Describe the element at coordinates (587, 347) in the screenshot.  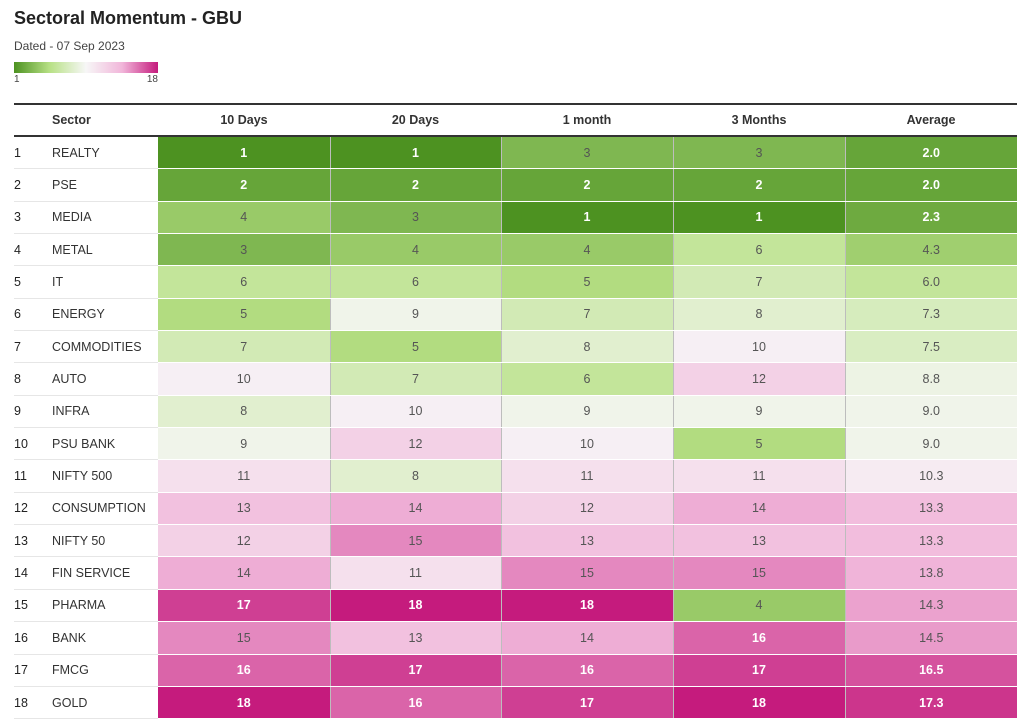
I see `heatmap-cell-1-month: 8` at that location.